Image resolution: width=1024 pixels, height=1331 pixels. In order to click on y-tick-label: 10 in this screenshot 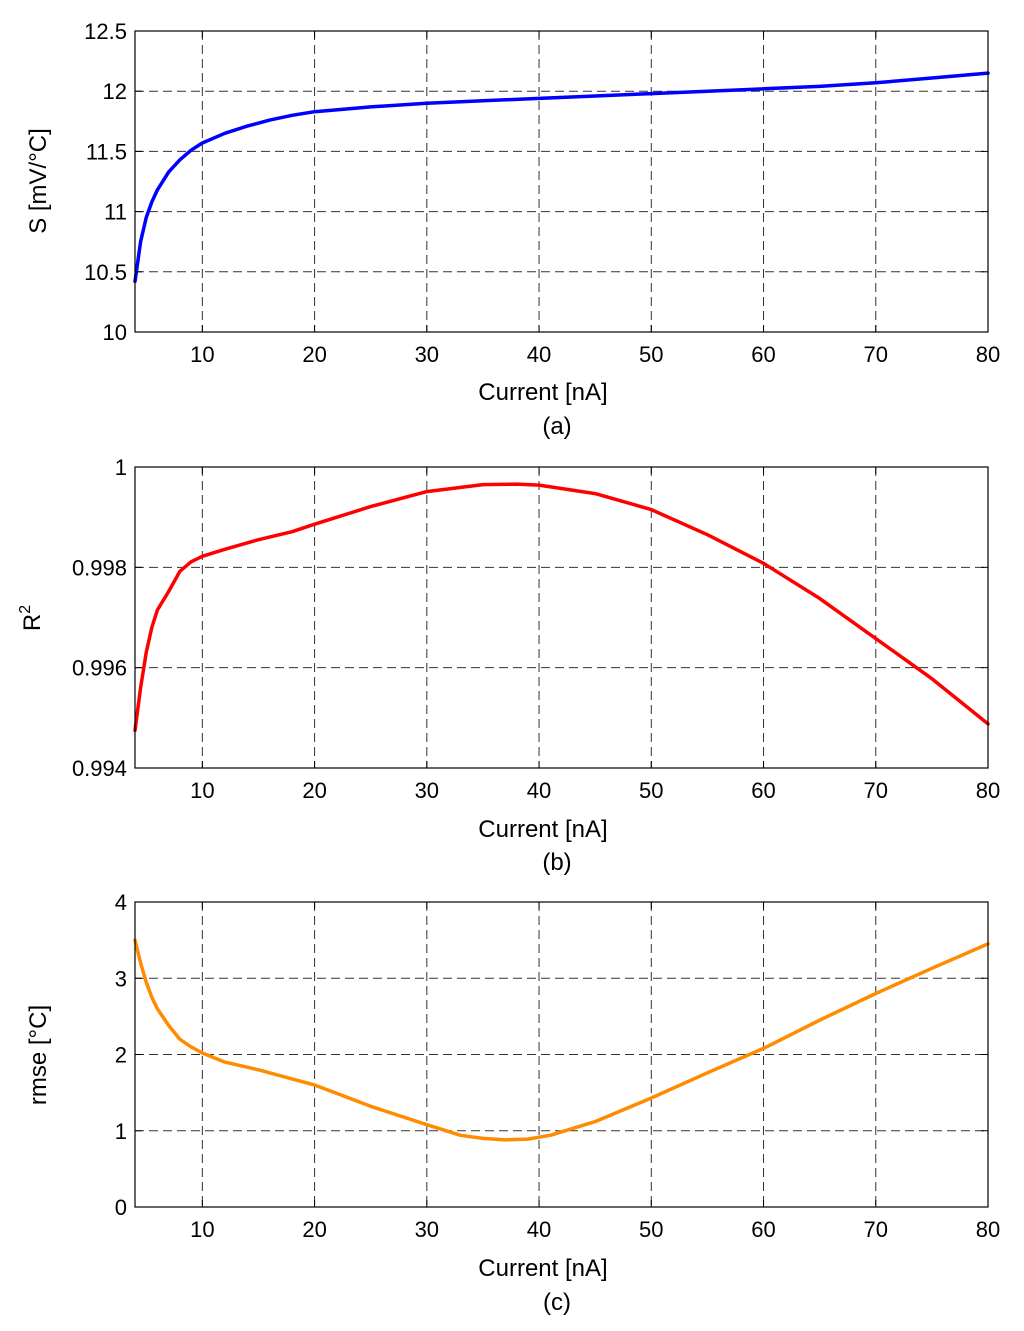, I will do `click(115, 332)`.